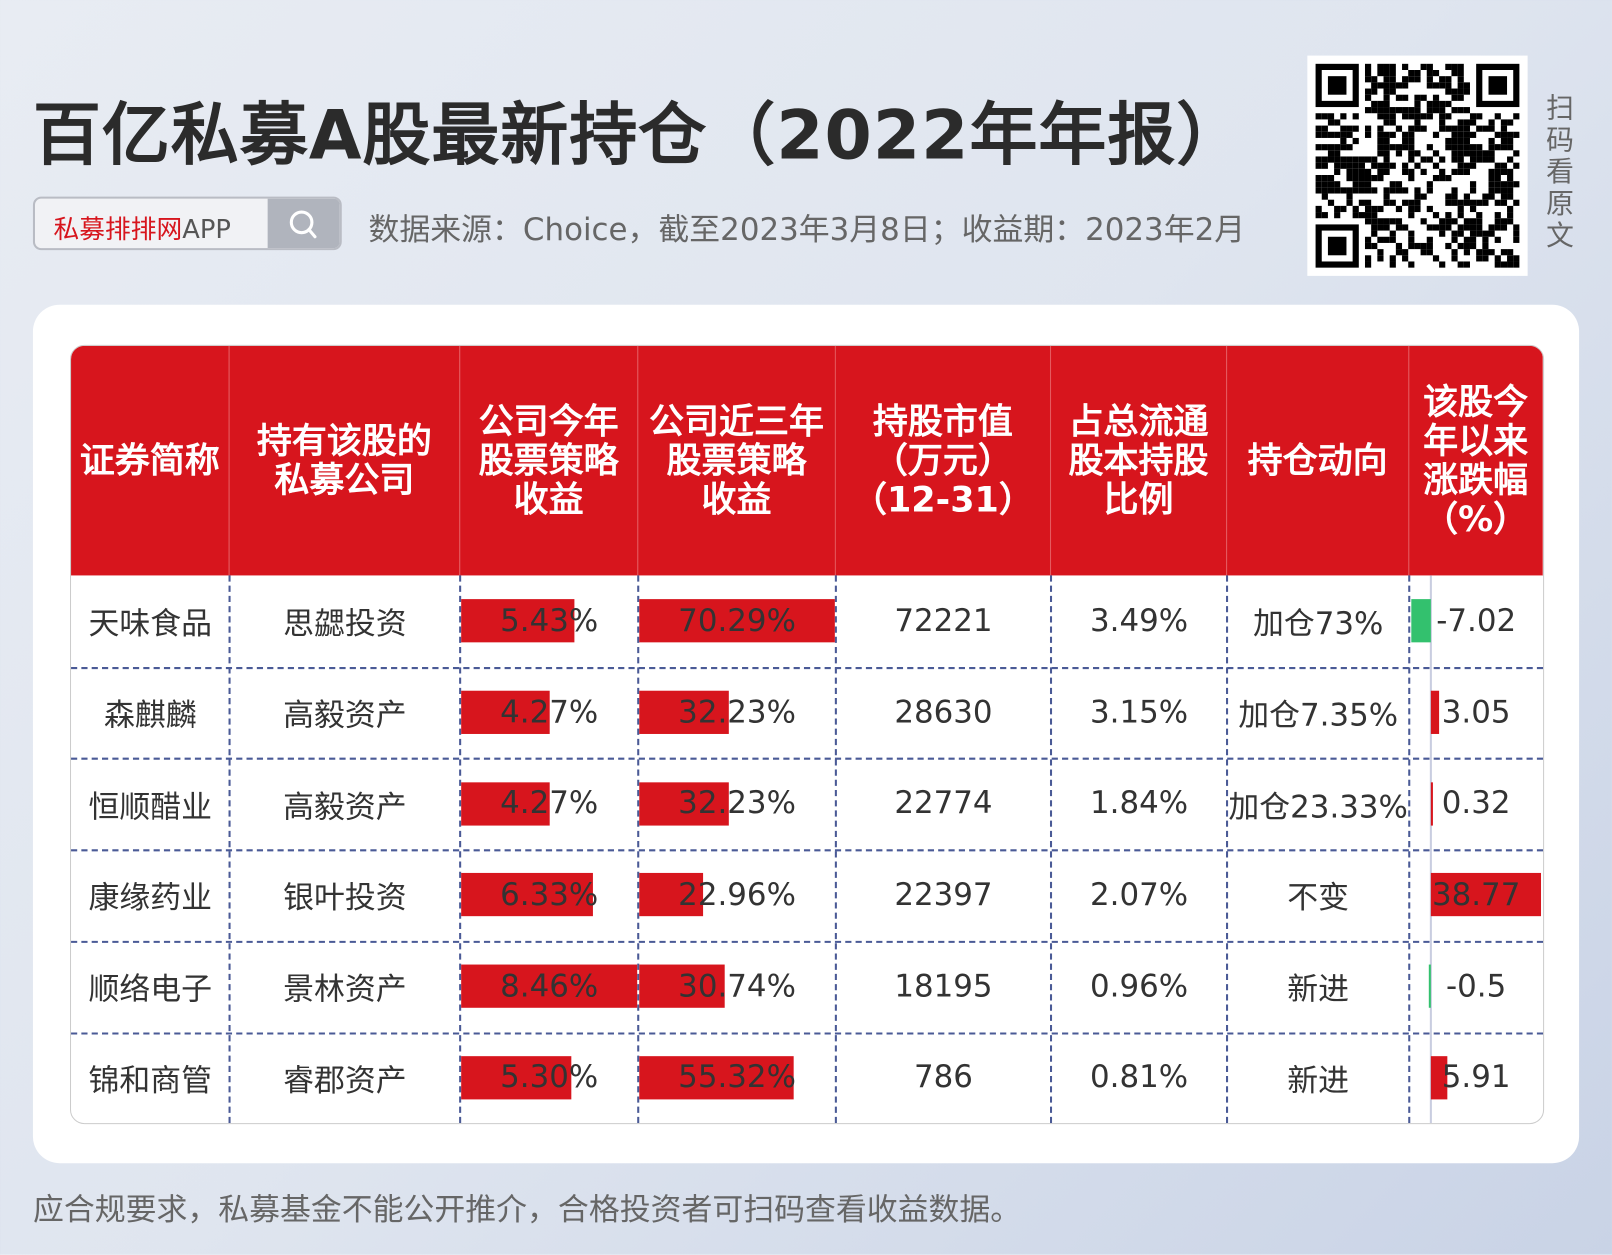 The width and height of the screenshot is (1612, 1255). Describe the element at coordinates (1139, 1077) in the screenshot. I see `cell-value: 0.81%` at that location.